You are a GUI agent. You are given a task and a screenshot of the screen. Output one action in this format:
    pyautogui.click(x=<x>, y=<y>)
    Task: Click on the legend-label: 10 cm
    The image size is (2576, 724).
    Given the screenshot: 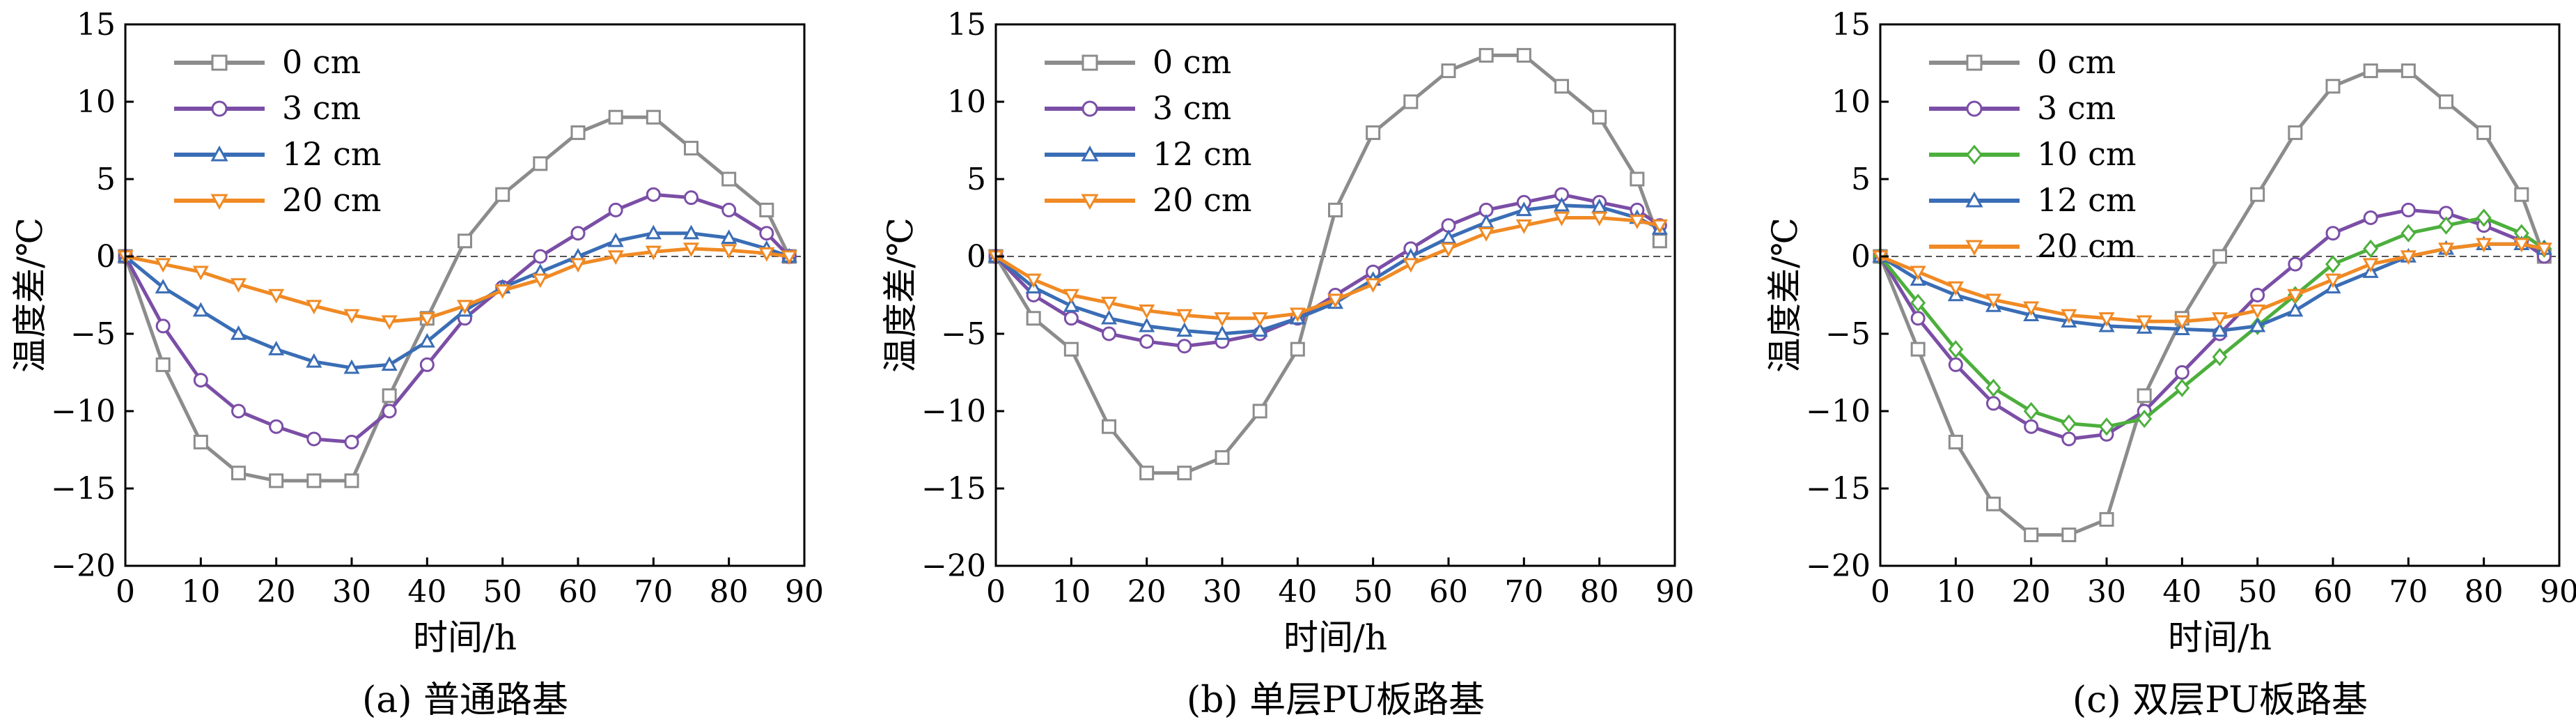 What is the action you would take?
    pyautogui.click(x=2087, y=154)
    